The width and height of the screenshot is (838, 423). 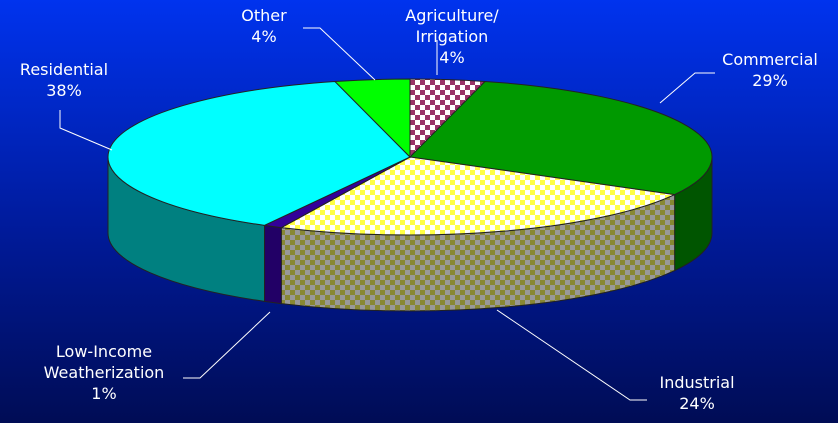 What do you see at coordinates (264, 15) in the screenshot?
I see `data-label-other: Other` at bounding box center [264, 15].